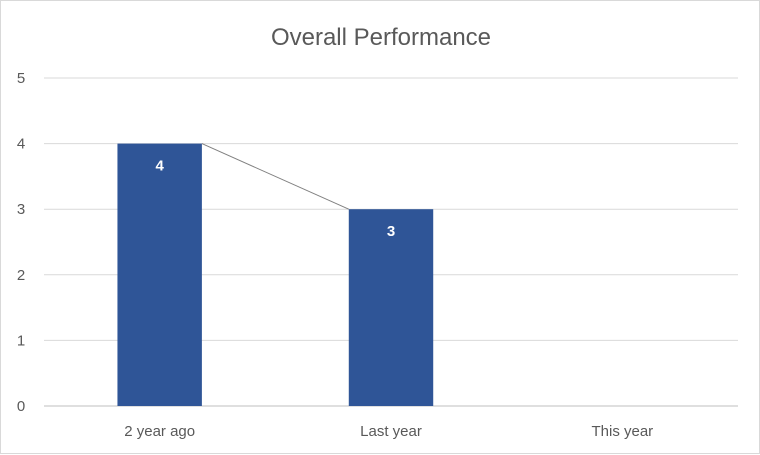  What do you see at coordinates (21, 406) in the screenshot?
I see `y-tick-label: 0` at bounding box center [21, 406].